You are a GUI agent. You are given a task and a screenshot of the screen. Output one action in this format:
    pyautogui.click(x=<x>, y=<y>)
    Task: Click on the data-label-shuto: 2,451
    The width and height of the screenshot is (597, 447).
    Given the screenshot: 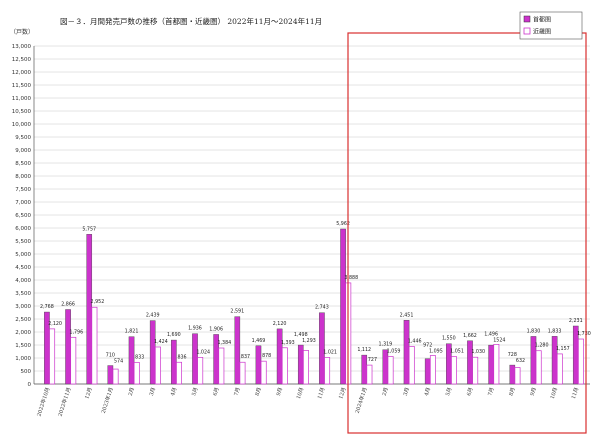 What is the action you would take?
    pyautogui.click(x=407, y=315)
    